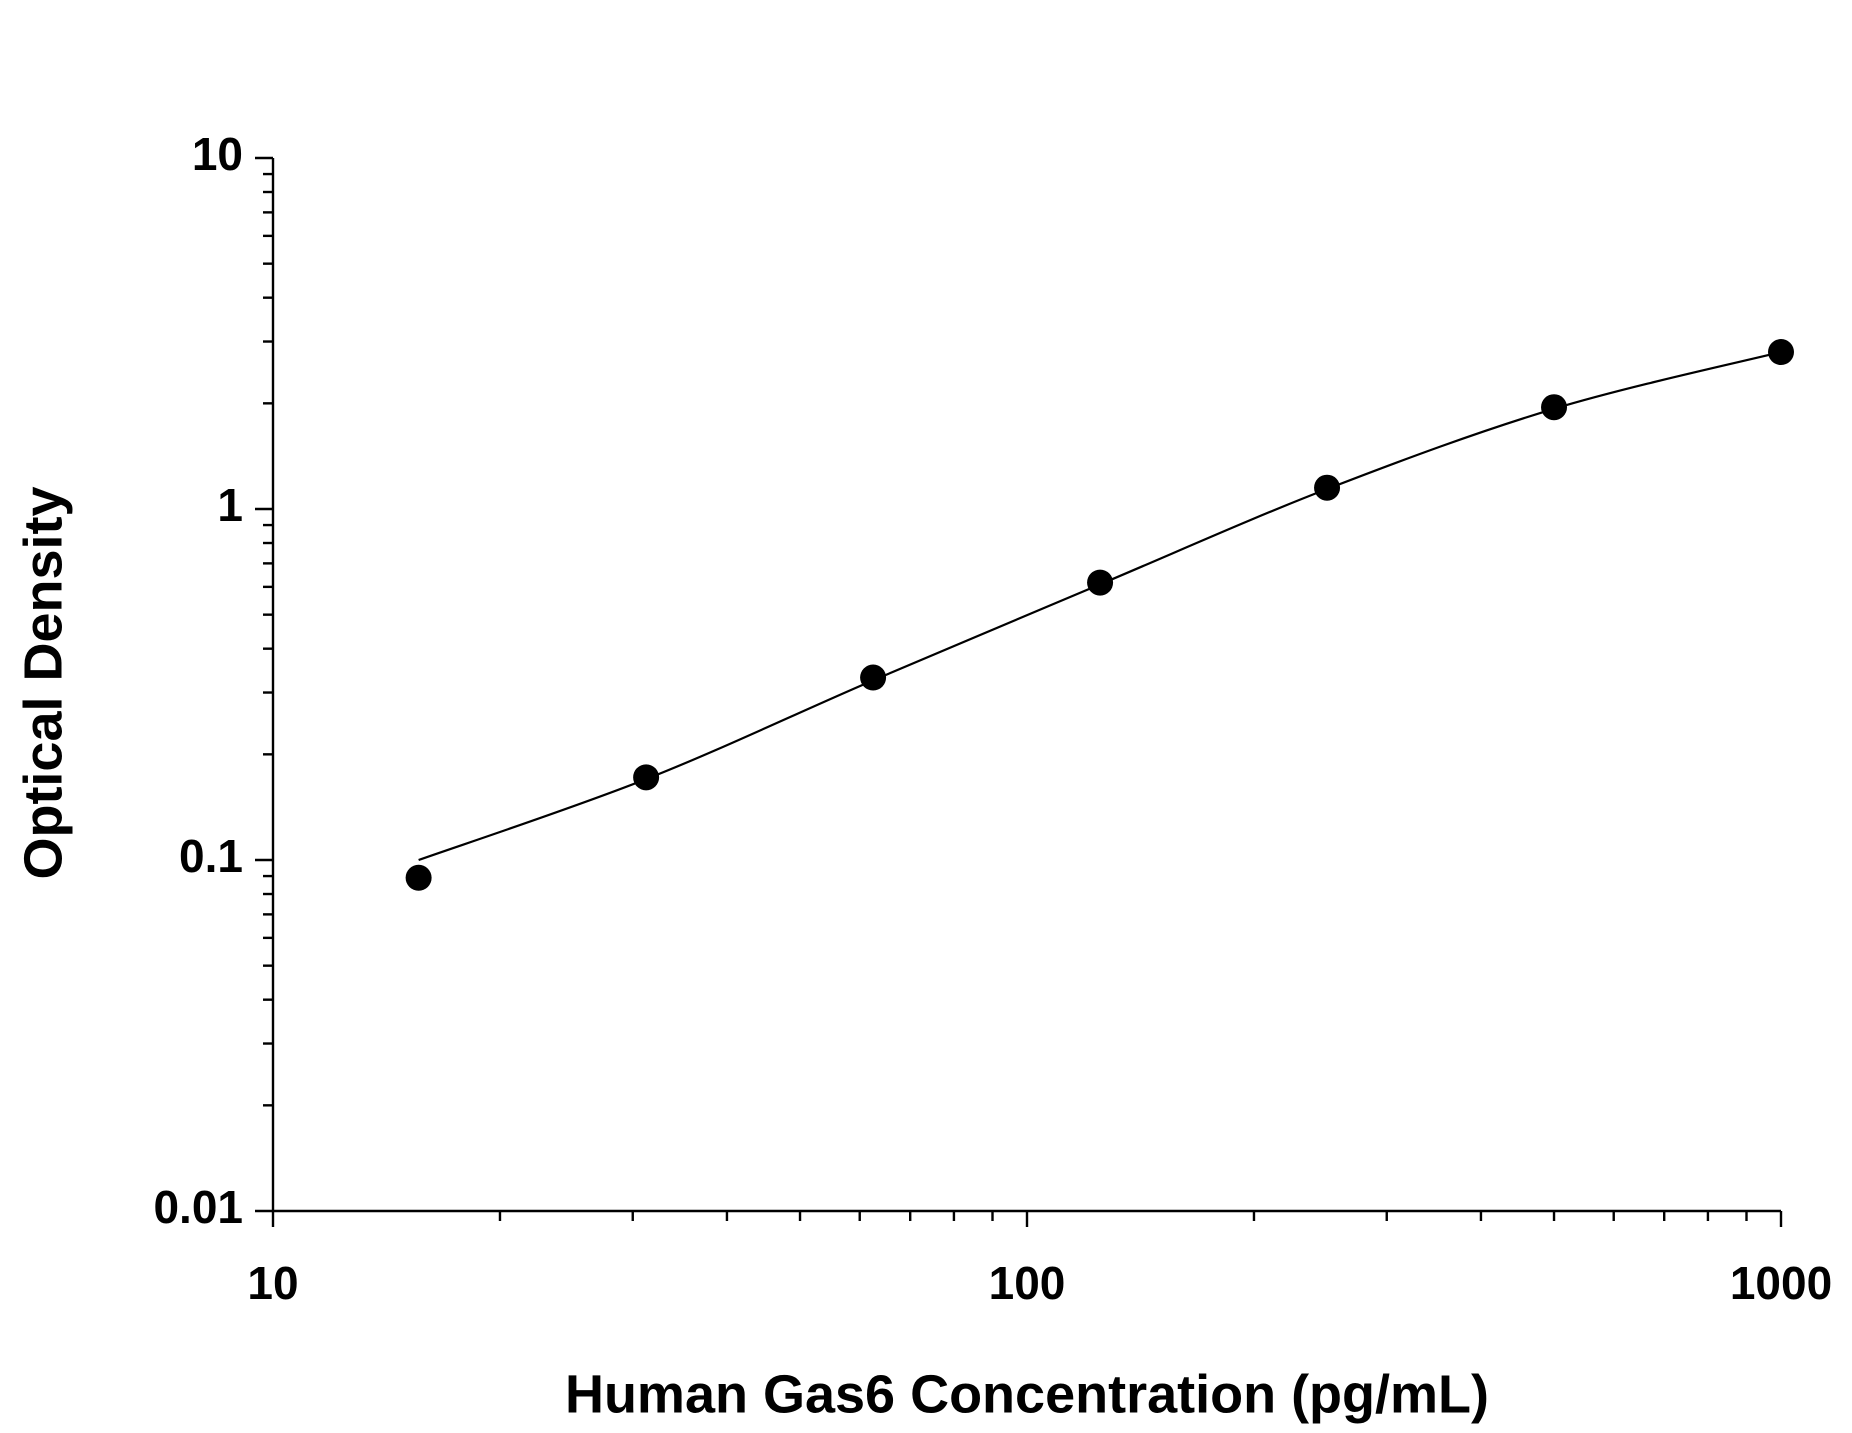 Image resolution: width=1852 pixels, height=1433 pixels. I want to click on y-tick-label: 0.01, so click(198, 1207).